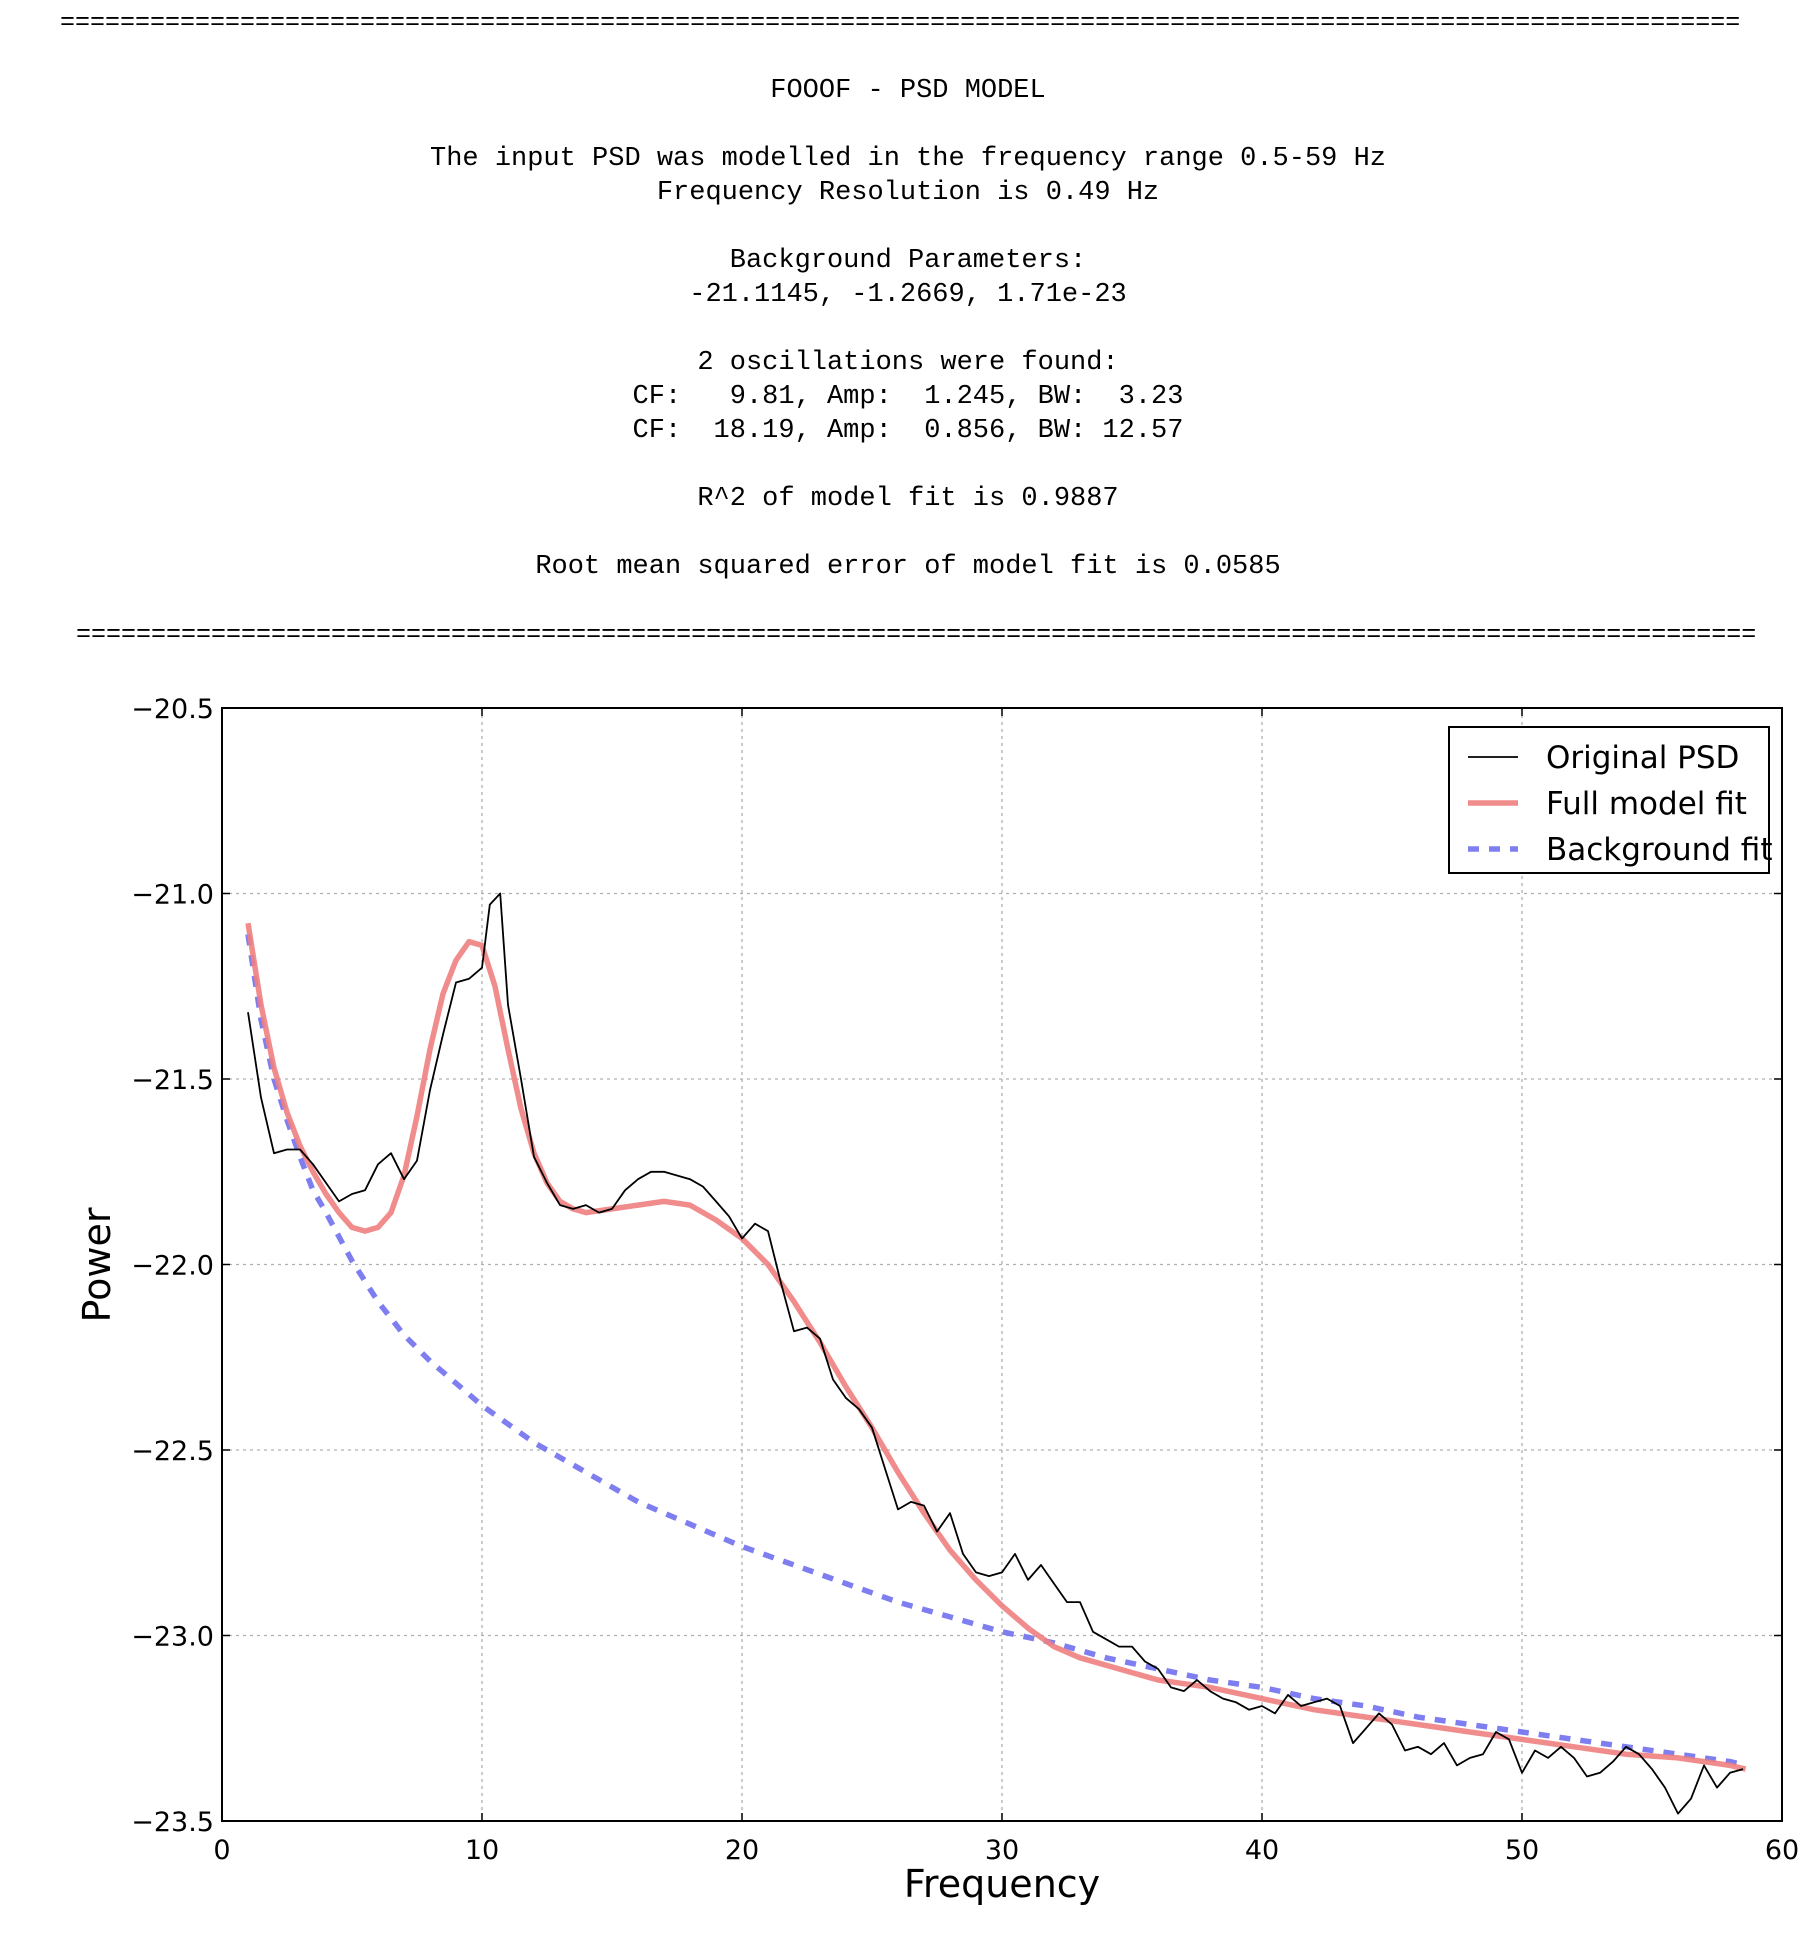  I want to click on legend-label: Background fit, so click(1659, 850).